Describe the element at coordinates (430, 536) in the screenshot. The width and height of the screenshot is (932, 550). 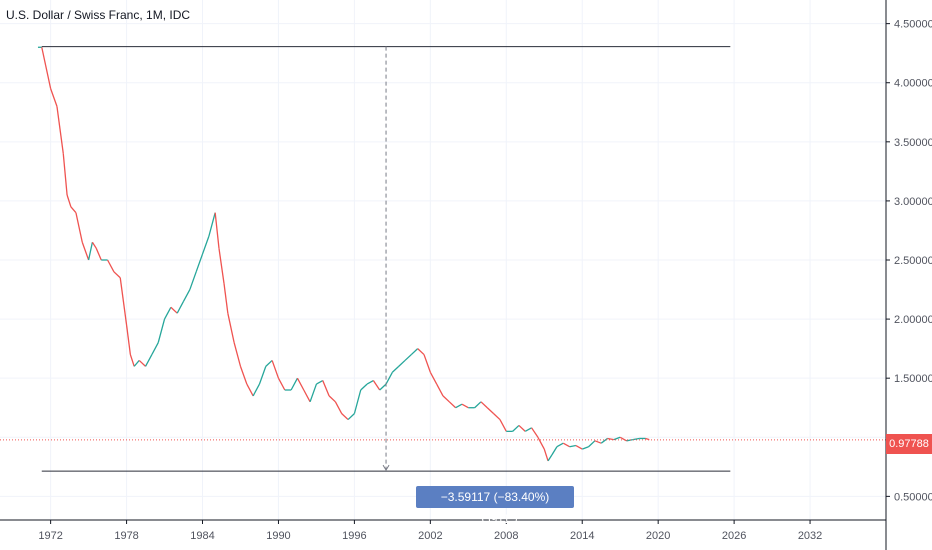
I see `x-tick-label: 2002` at that location.